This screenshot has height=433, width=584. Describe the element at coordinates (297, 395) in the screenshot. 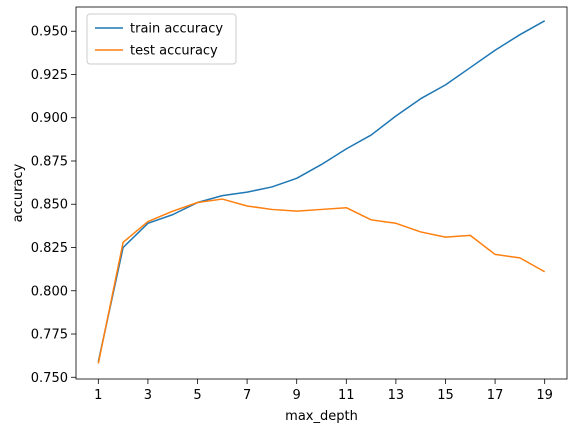

I see `x-tick-label: 9` at that location.